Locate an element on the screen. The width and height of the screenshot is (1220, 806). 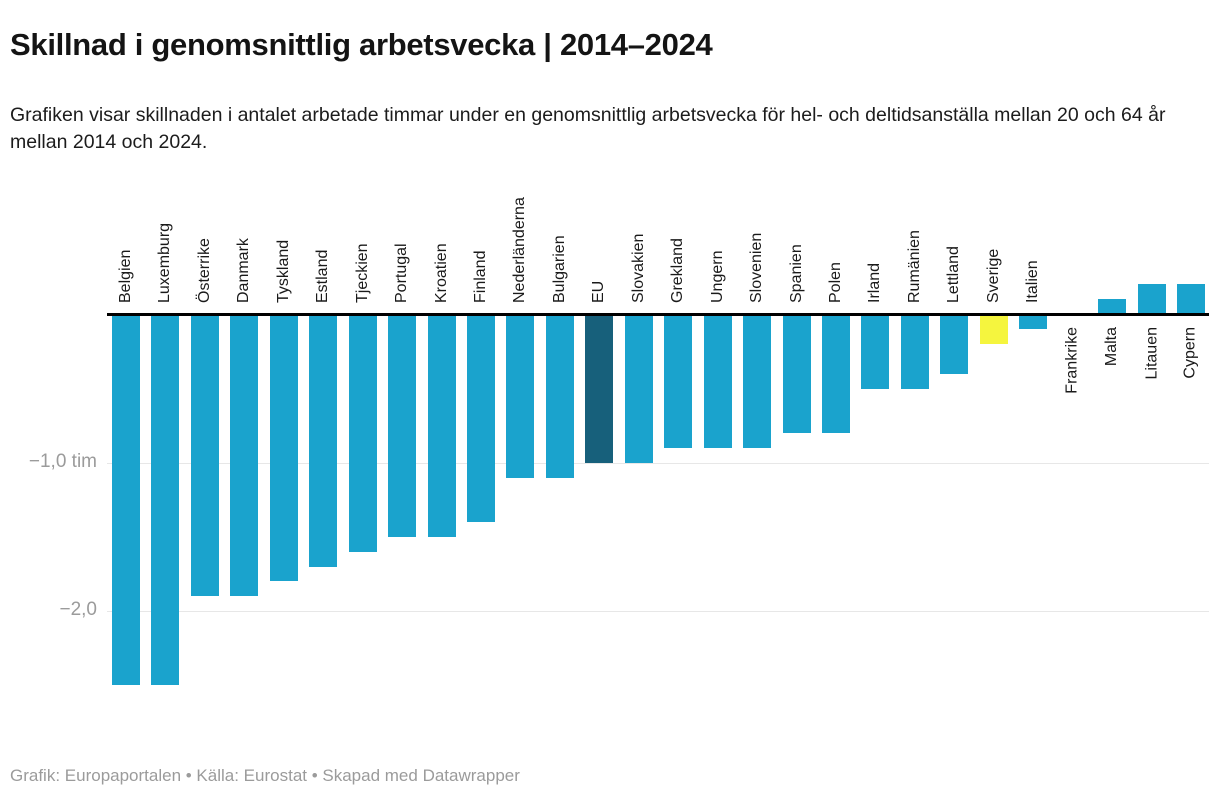
bar-label-belgien: Belgien is located at coordinates (125, 276).